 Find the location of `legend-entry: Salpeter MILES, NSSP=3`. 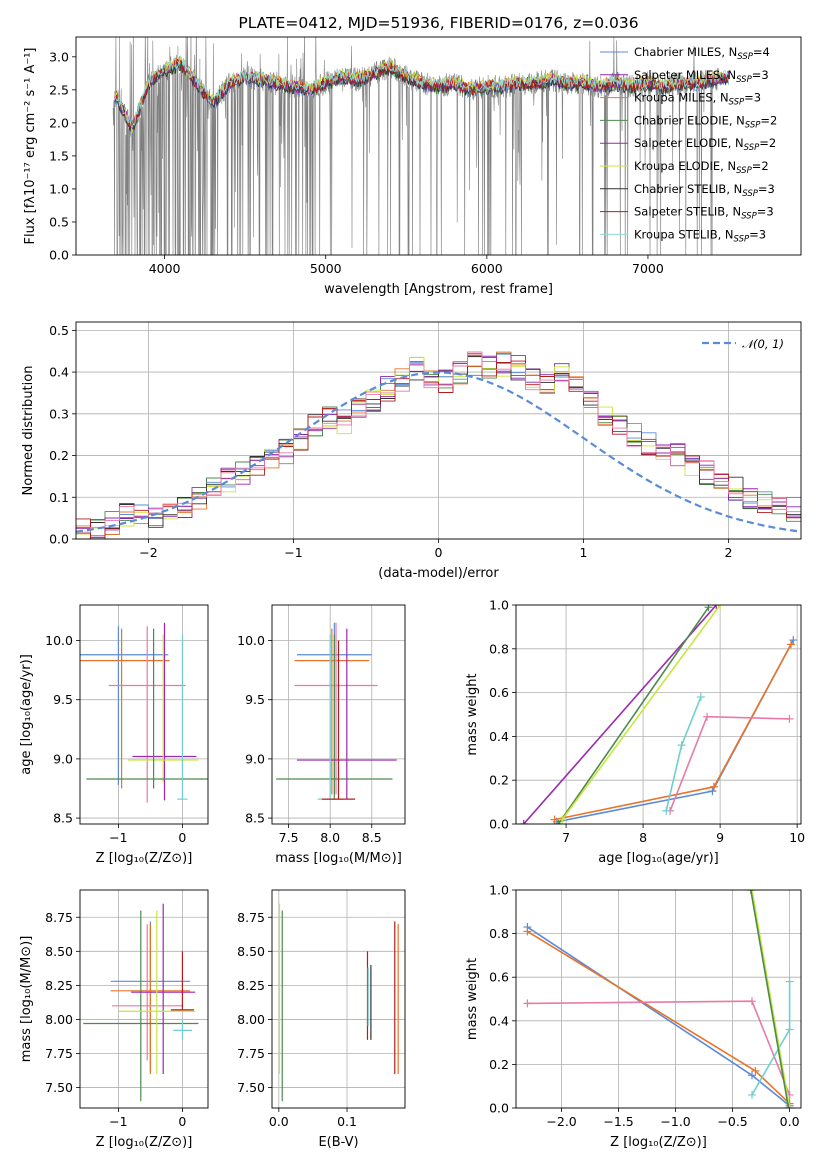

legend-entry: Salpeter MILES, NSSP=3 is located at coordinates (701, 76).